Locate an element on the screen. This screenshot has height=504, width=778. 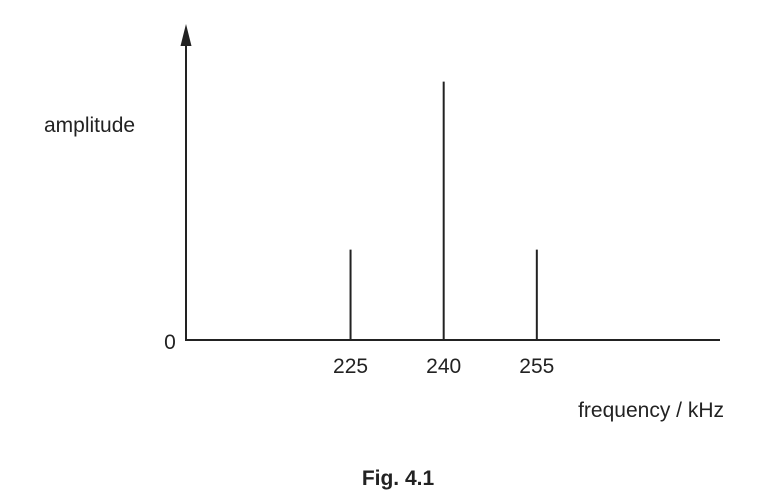
y-axis-arrowhead is located at coordinates (186, 35).